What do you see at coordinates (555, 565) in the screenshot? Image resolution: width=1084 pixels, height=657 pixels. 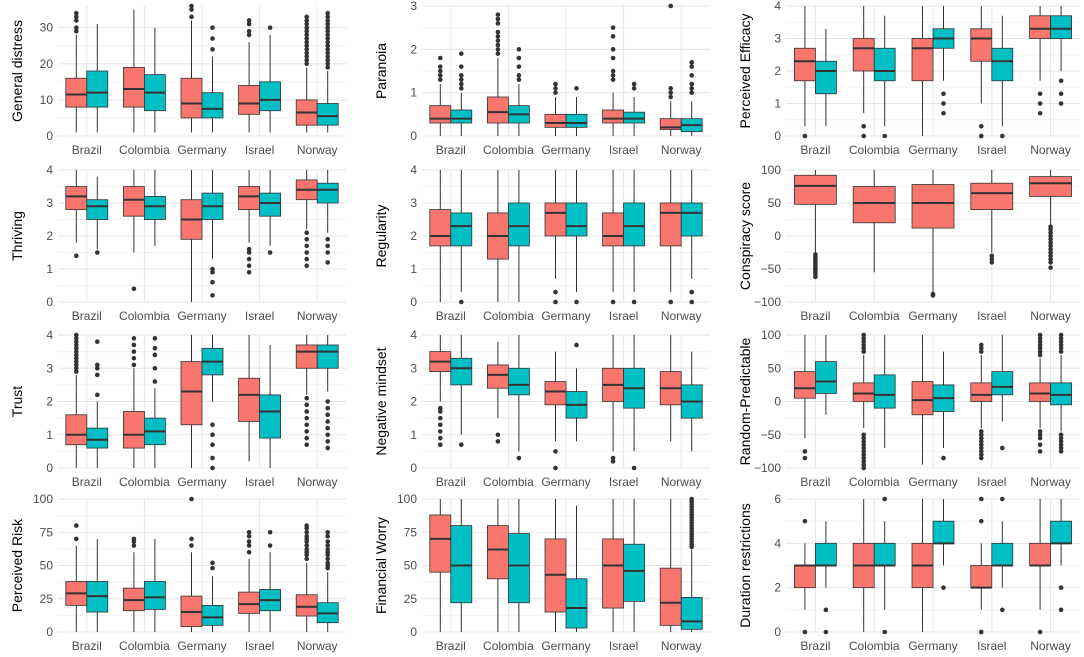 I see `box-germany-a` at bounding box center [555, 565].